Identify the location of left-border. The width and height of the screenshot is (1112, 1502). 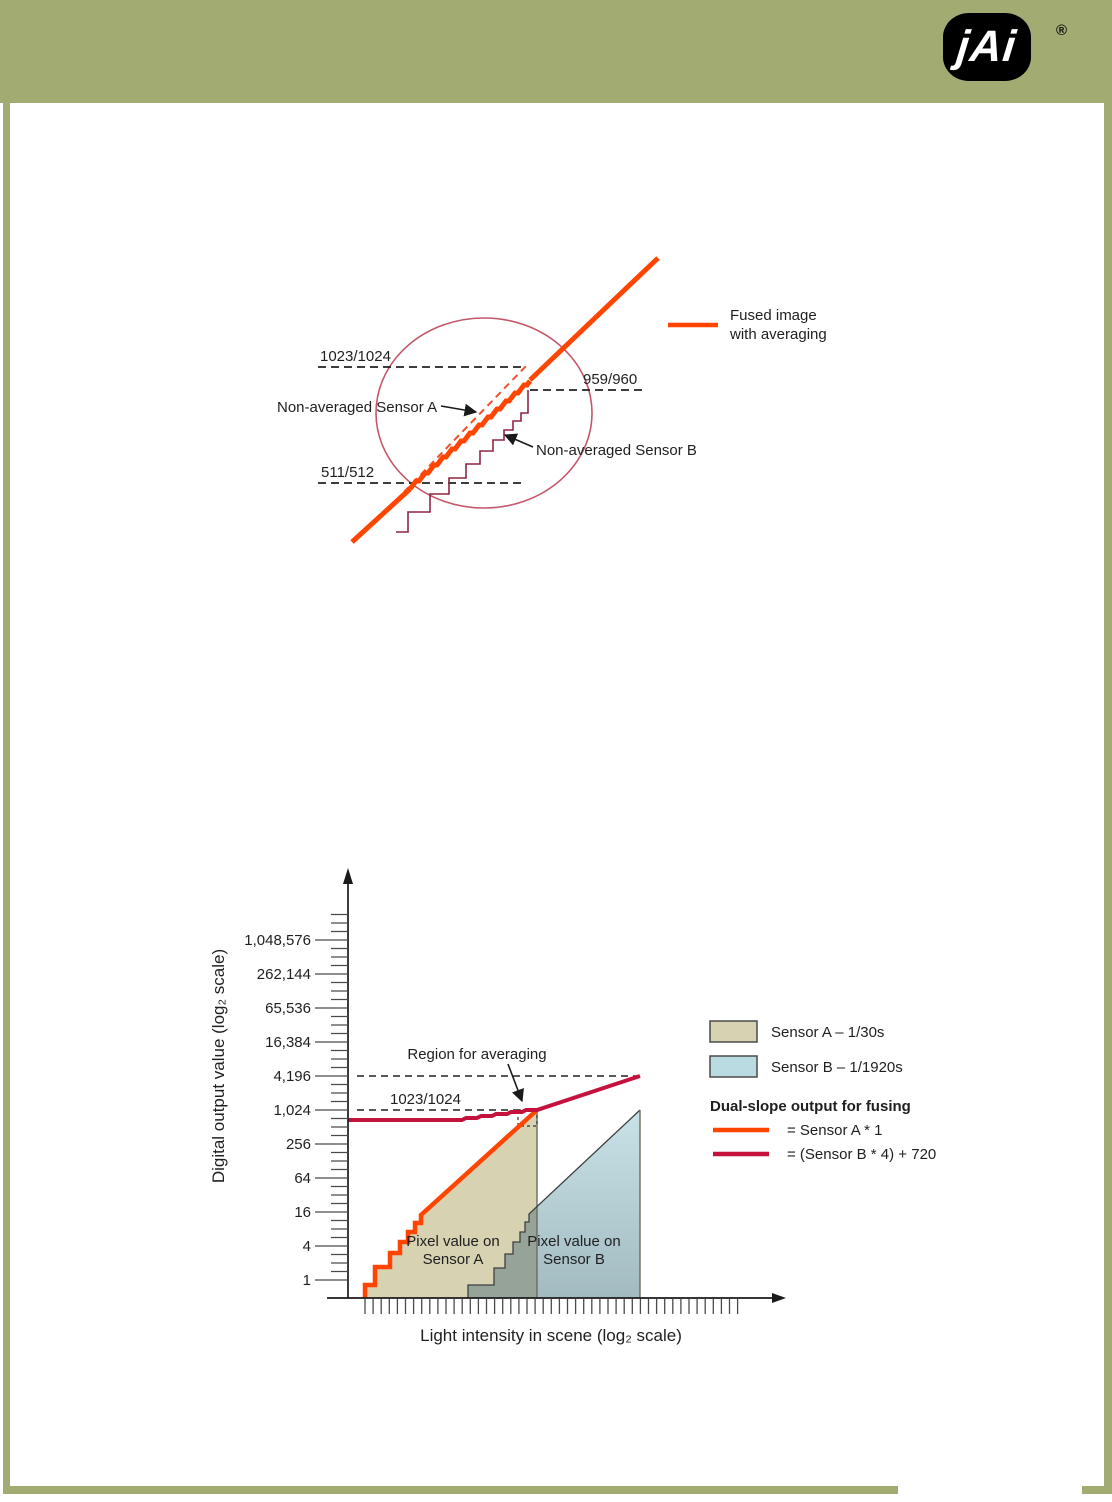
(6, 798).